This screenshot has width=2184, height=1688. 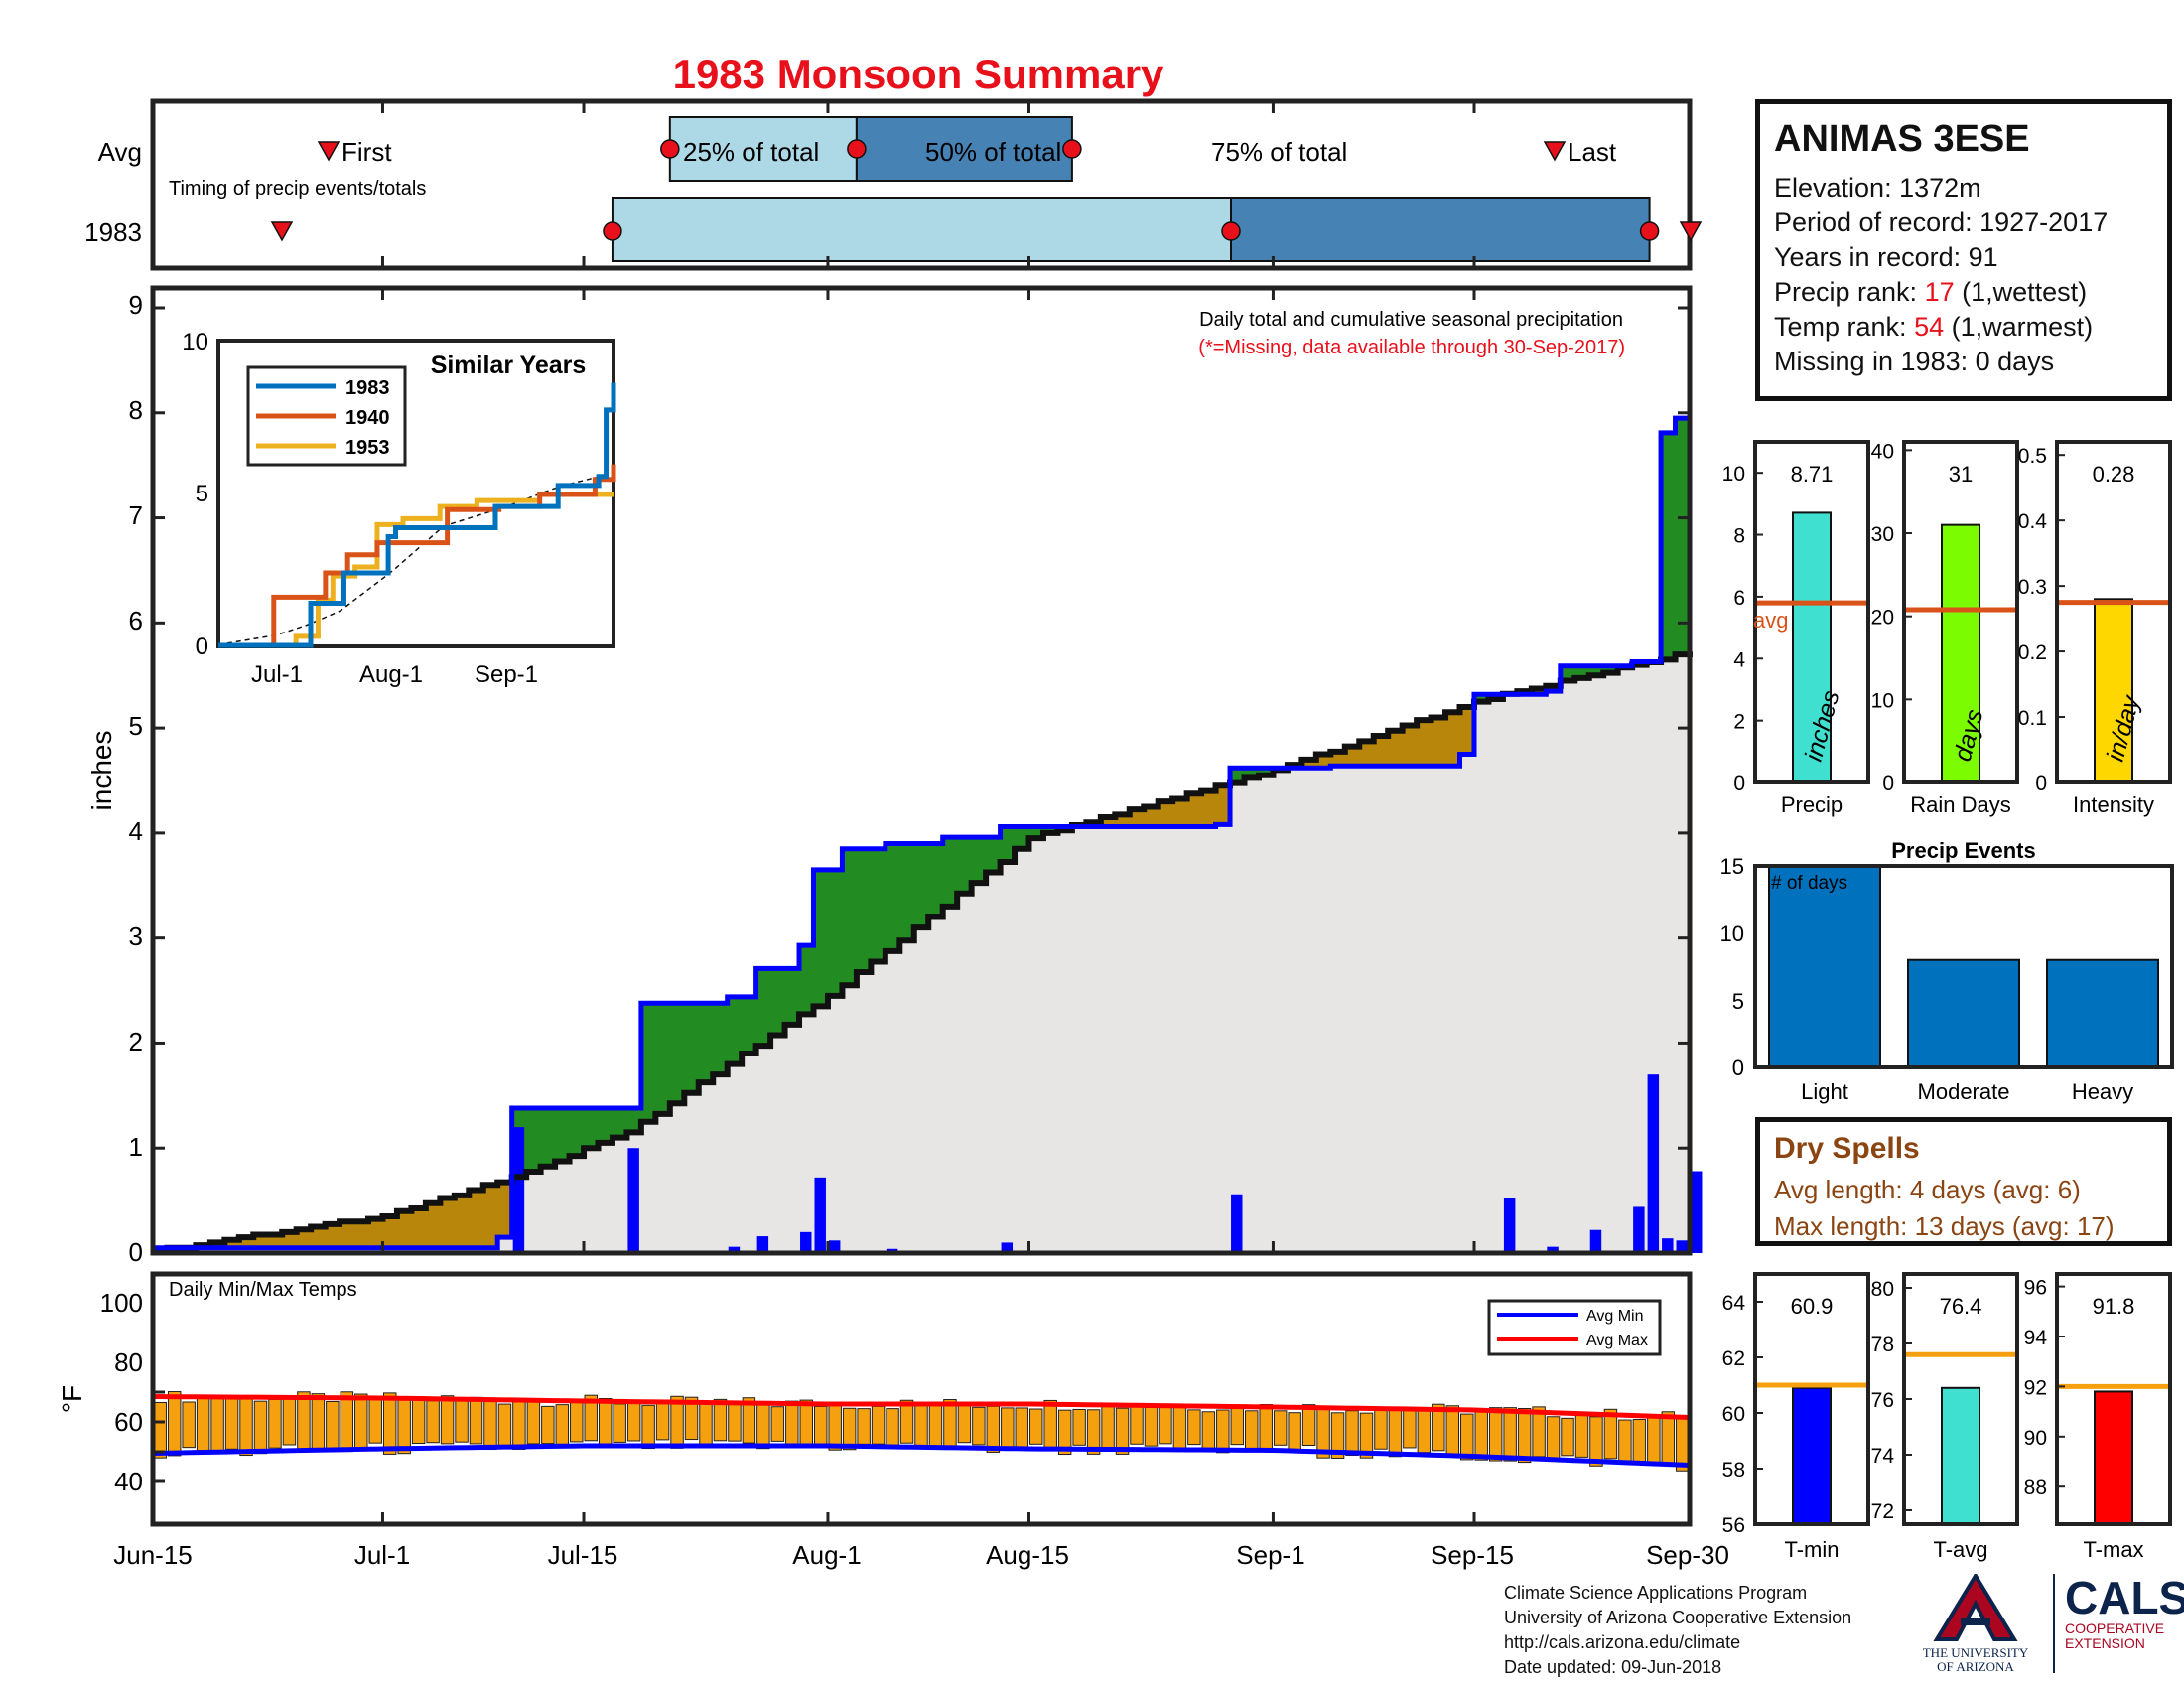 I want to click on tmax-panel-y-tick: 92, so click(x=2035, y=1387).